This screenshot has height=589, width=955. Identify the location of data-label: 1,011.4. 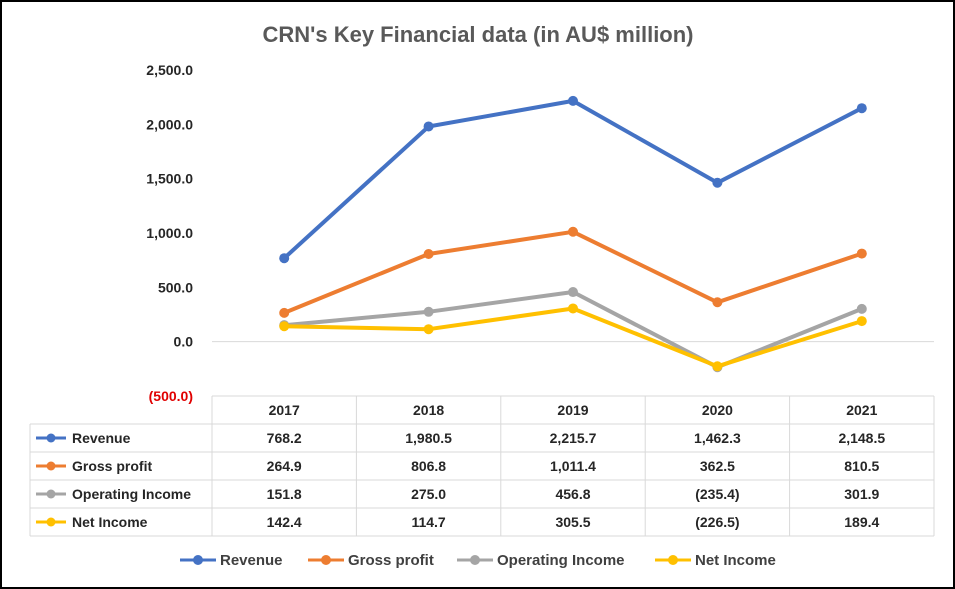
(573, 466).